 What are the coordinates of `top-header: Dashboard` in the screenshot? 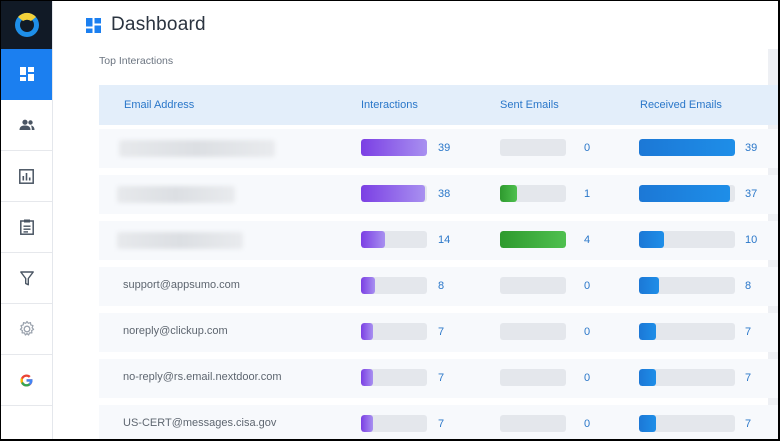 It's located at (415, 25).